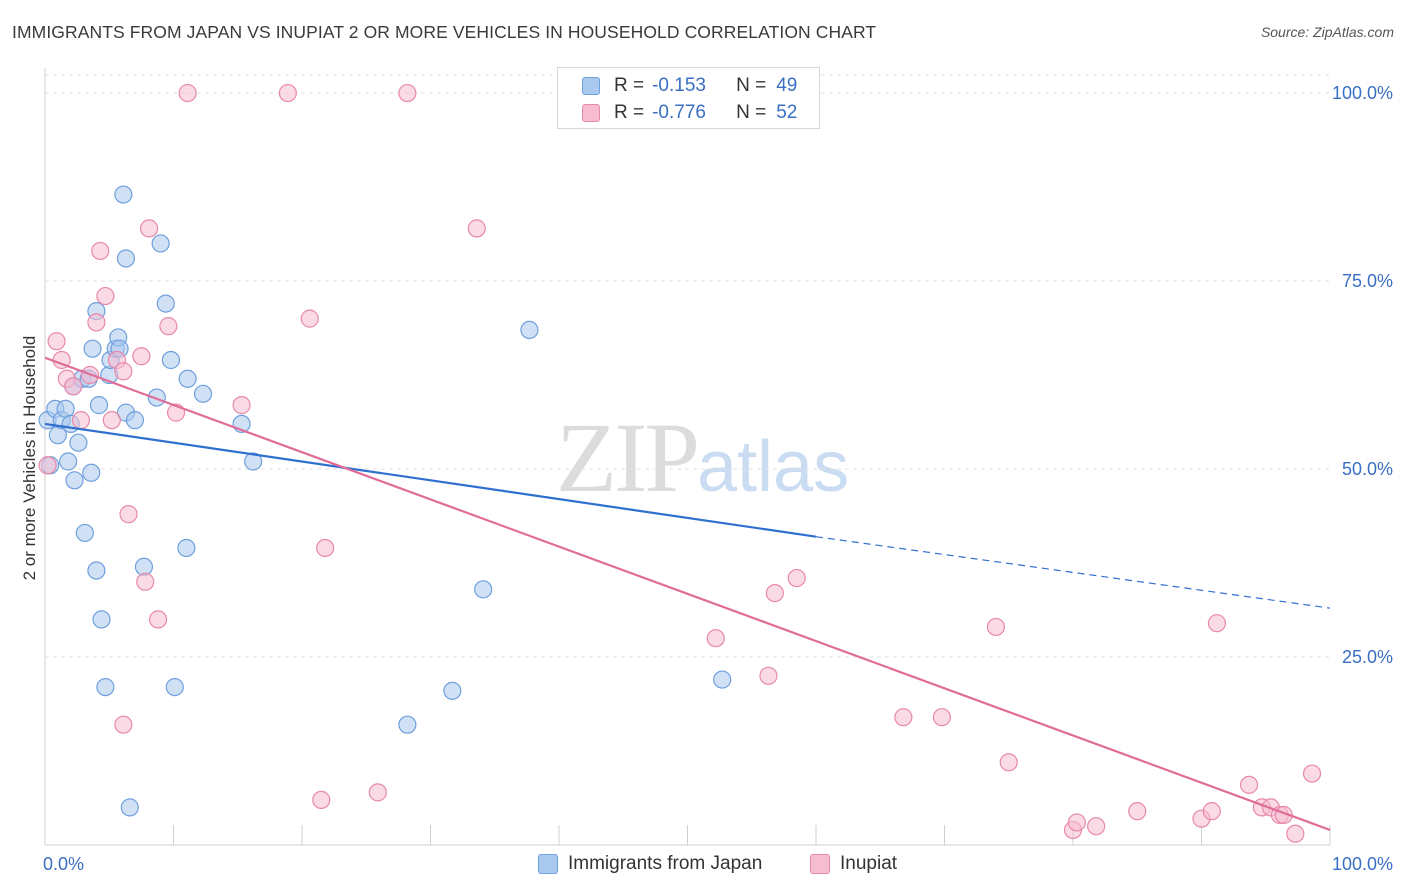 This screenshot has width=1406, height=892. I want to click on stats-row-inupiat: R = -0.776 N = 52, so click(689, 113).